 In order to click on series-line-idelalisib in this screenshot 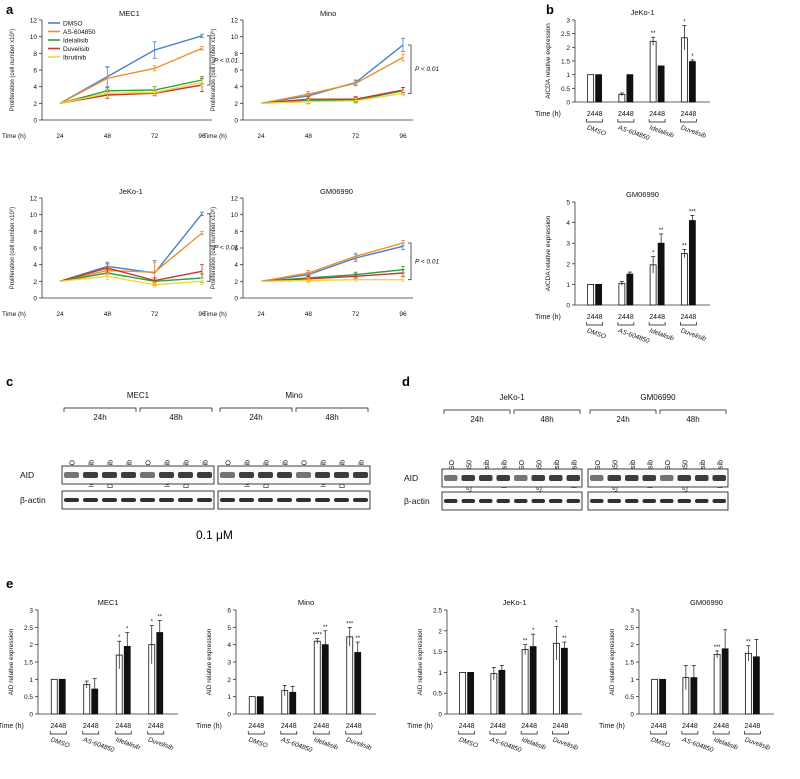, I will do `click(131, 277)`.